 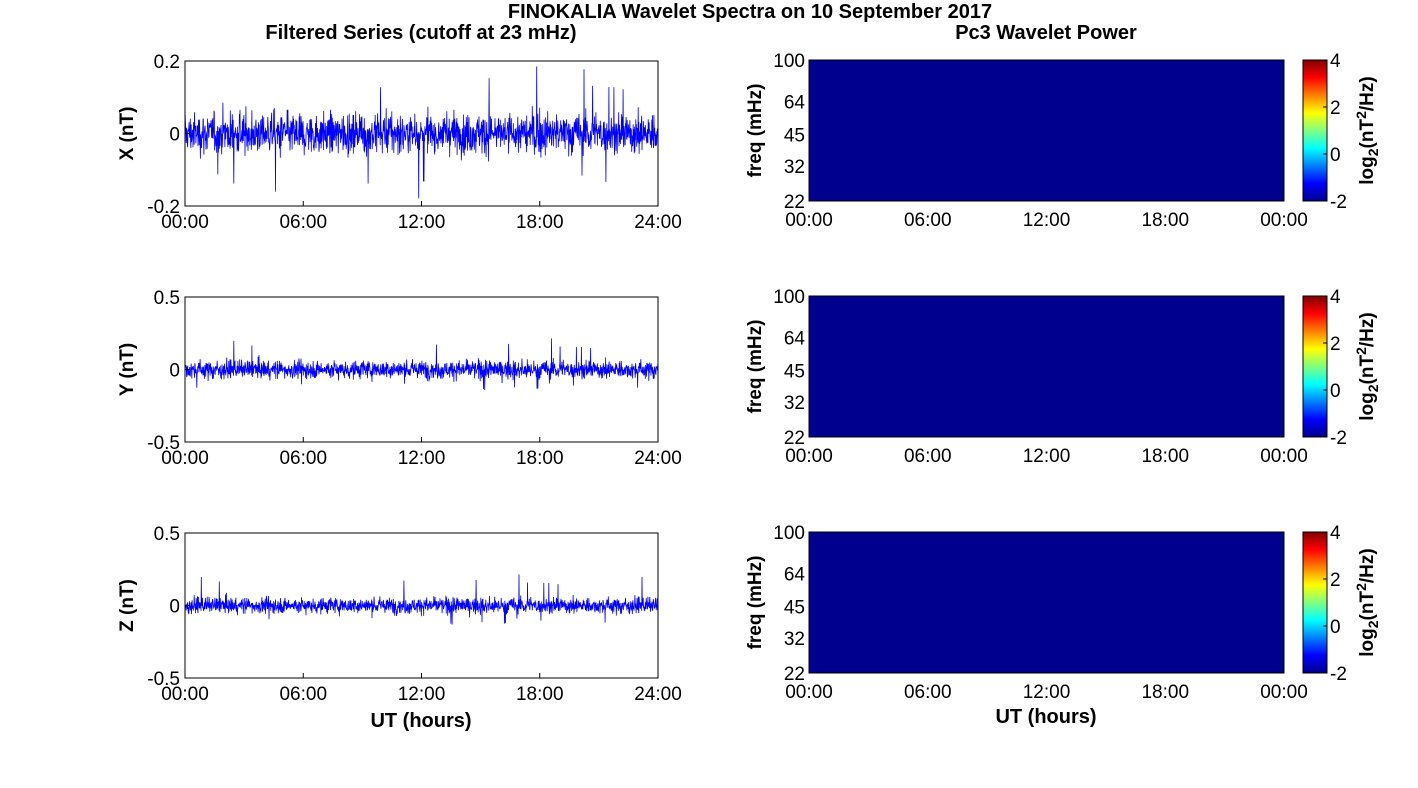 What do you see at coordinates (420, 721) in the screenshot?
I see `left-xlabel: UT (hours)` at bounding box center [420, 721].